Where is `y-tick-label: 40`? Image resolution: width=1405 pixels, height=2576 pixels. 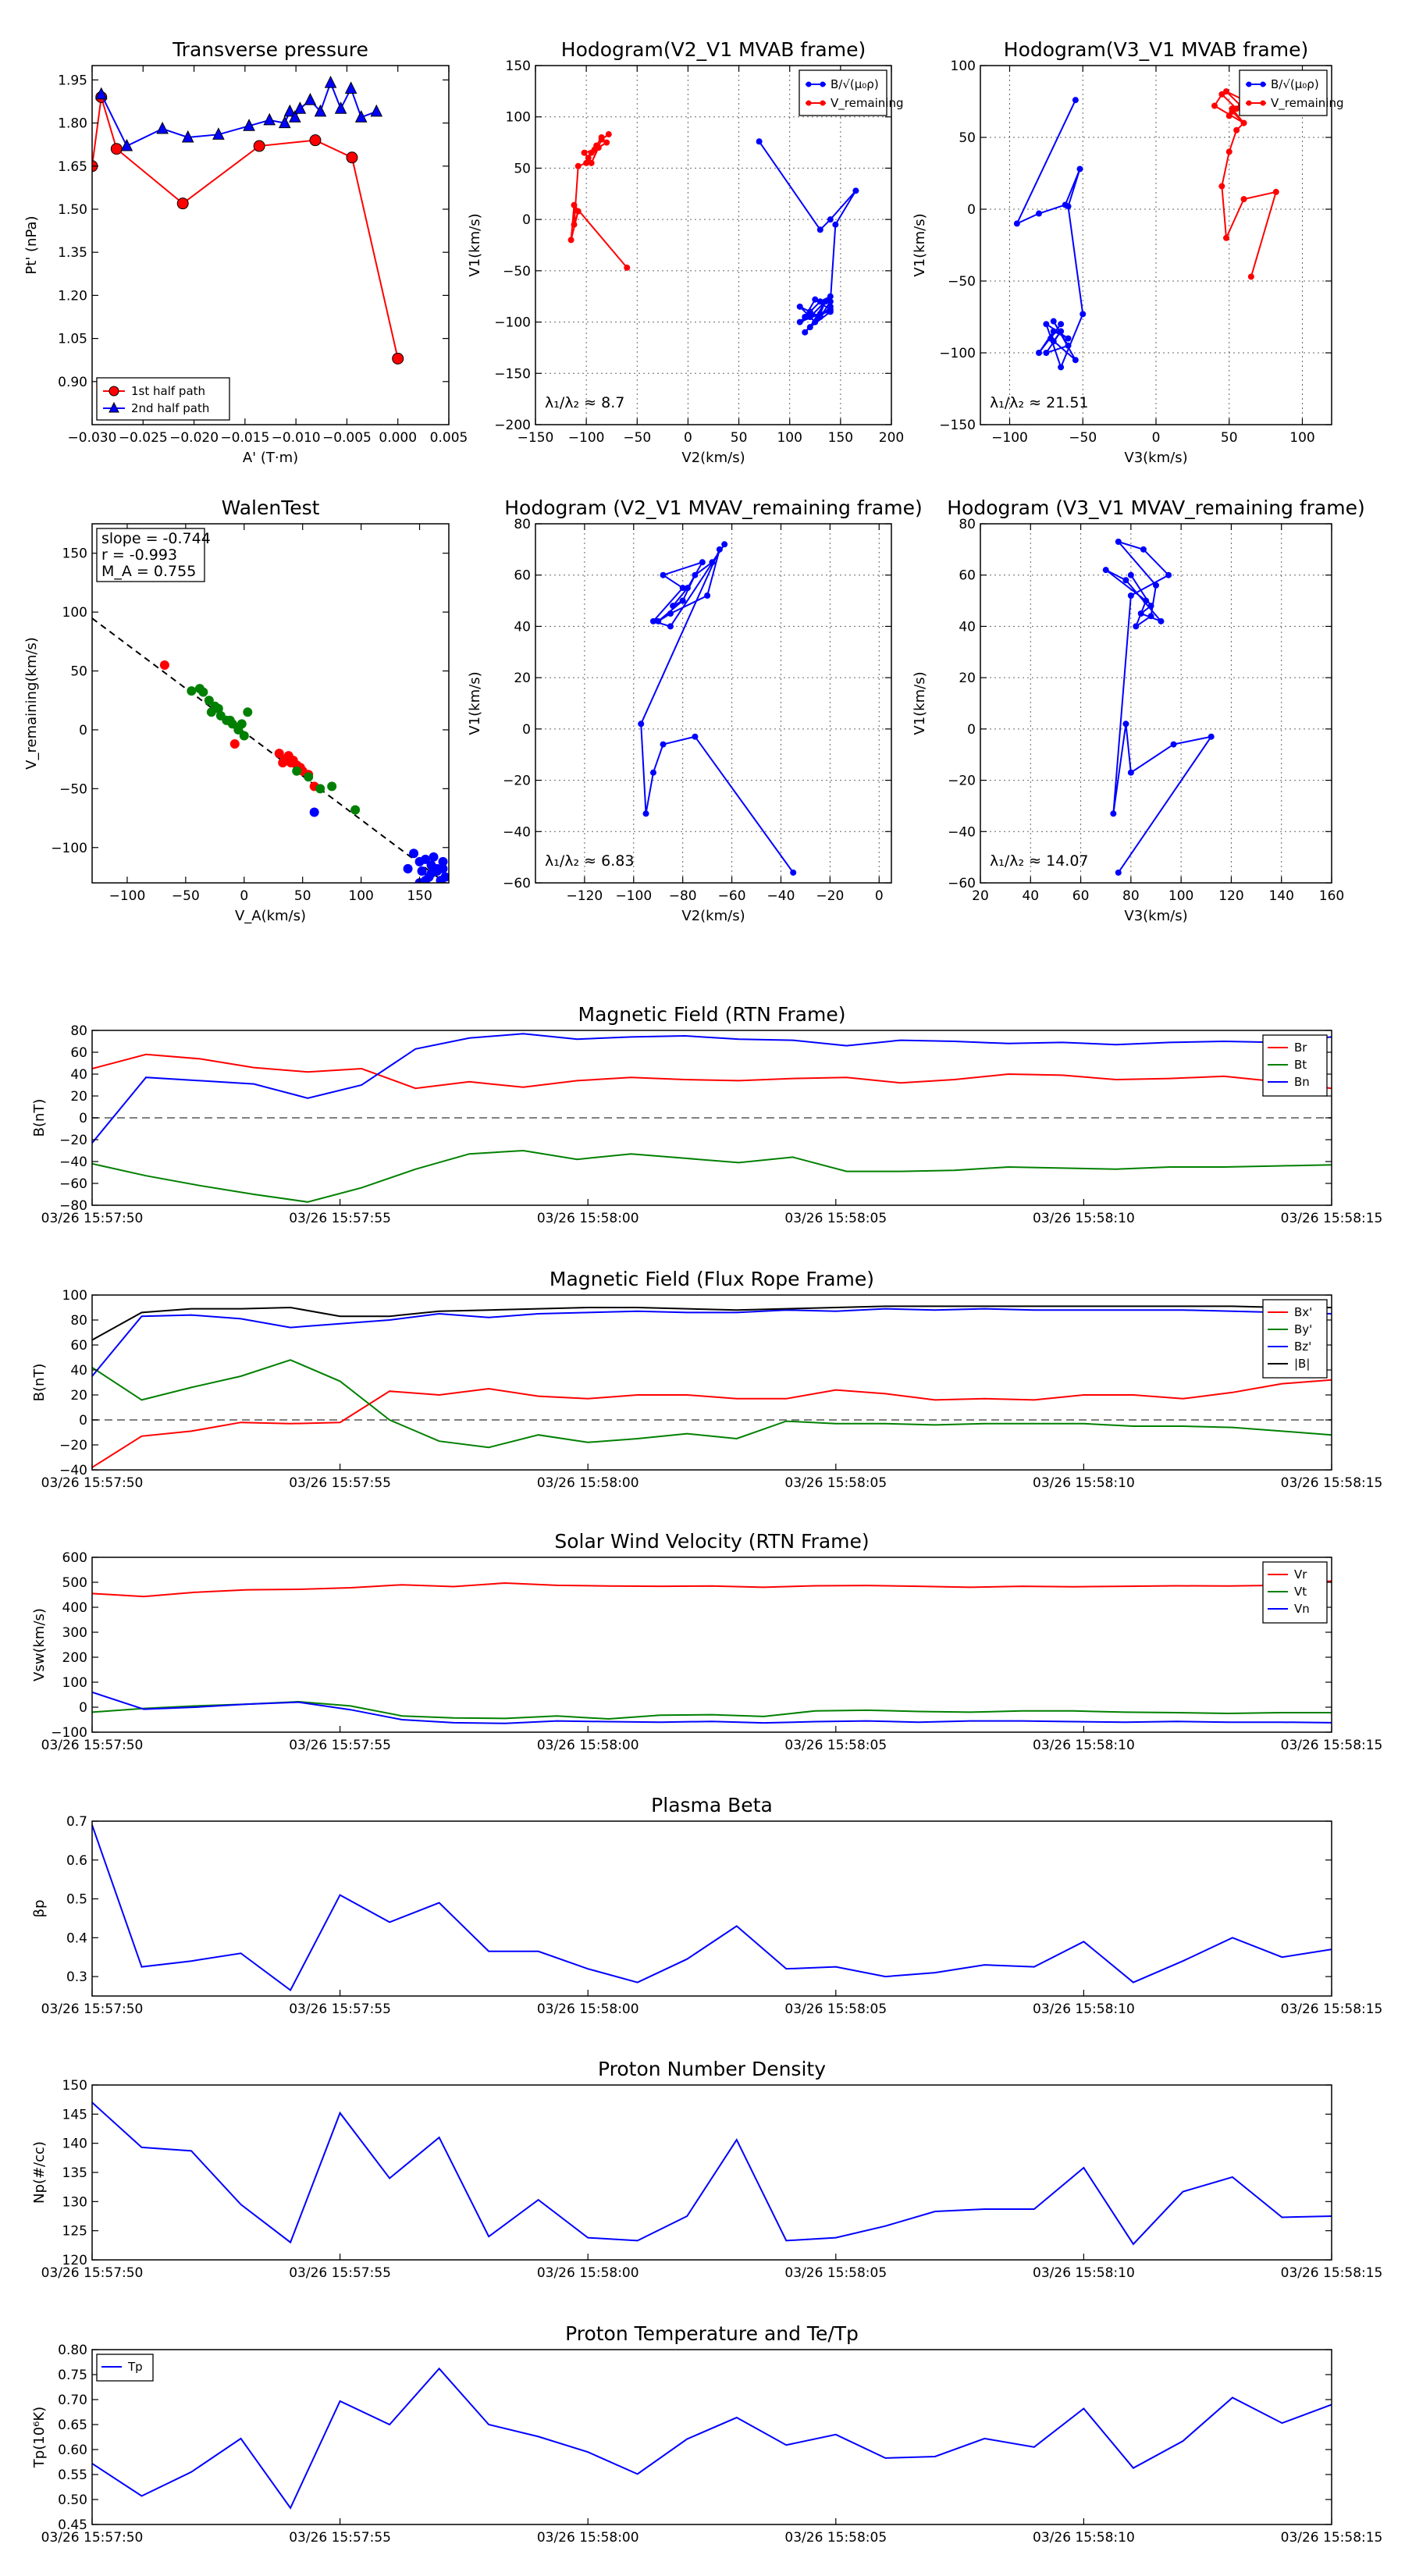
y-tick-label: 40 is located at coordinates (78, 1371).